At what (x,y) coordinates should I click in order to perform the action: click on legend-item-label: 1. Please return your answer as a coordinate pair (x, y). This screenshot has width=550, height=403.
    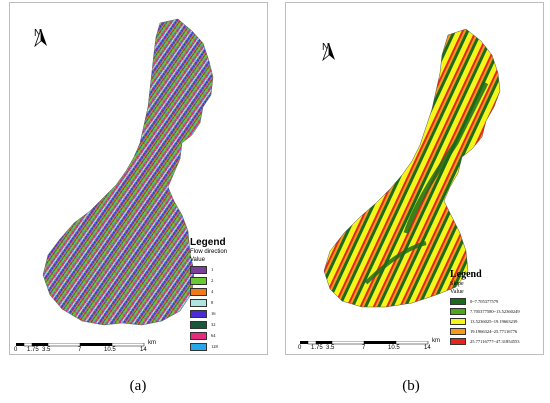
    Looking at the image, I should click on (212, 269).